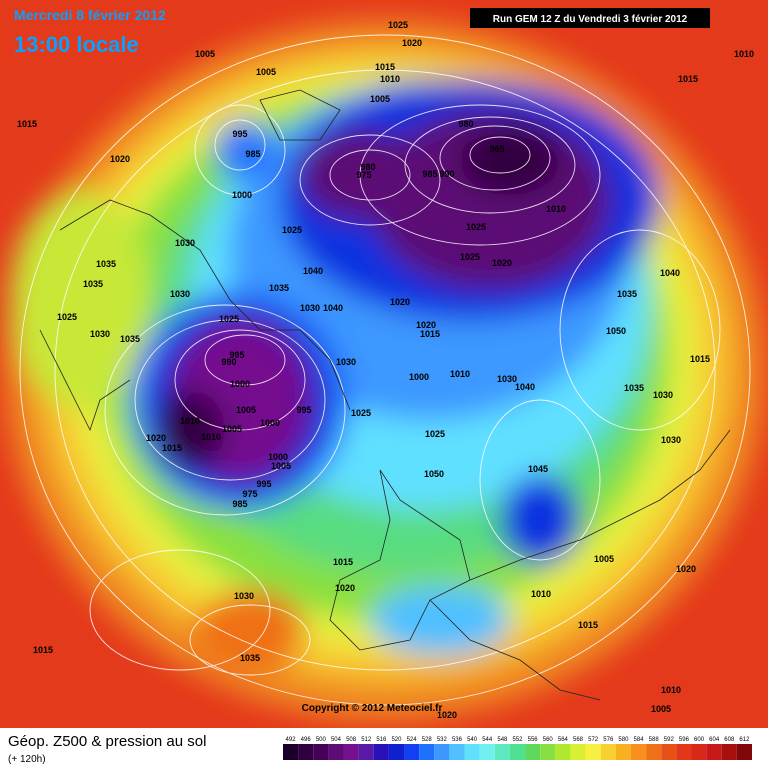 The height and width of the screenshot is (768, 768). Describe the element at coordinates (593, 740) in the screenshot. I see `legend-label: 572` at that location.